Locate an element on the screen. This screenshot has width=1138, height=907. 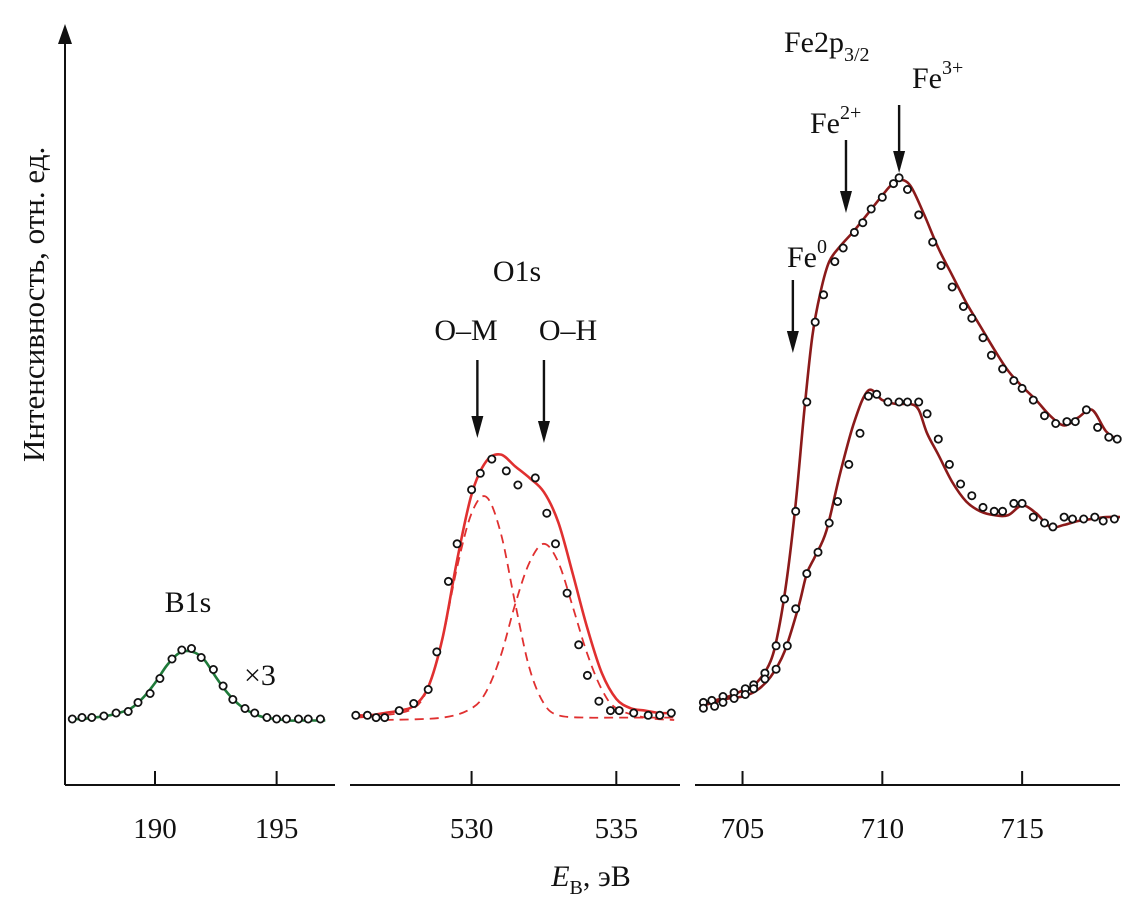
y-axis-title: Интенсивность, отн. ед. is located at coordinates (33, 304).